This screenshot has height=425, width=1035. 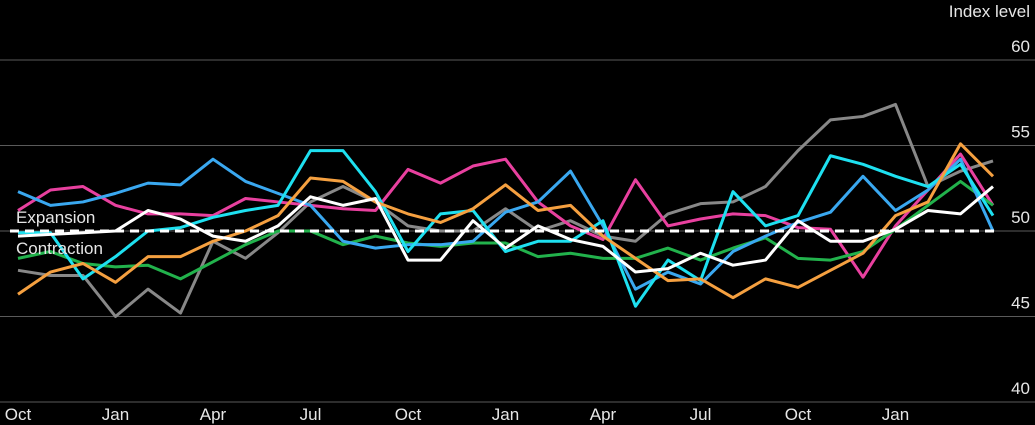 I want to click on annotation: Contraction, so click(x=59, y=248).